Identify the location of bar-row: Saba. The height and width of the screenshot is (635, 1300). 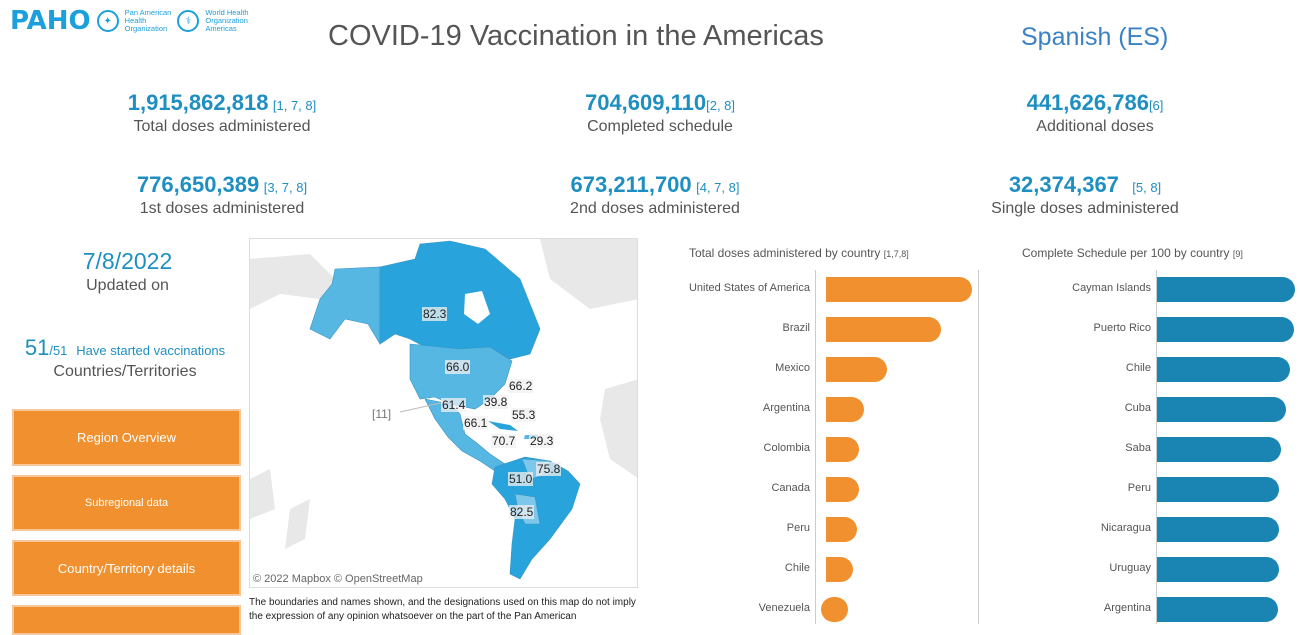
(1150, 450).